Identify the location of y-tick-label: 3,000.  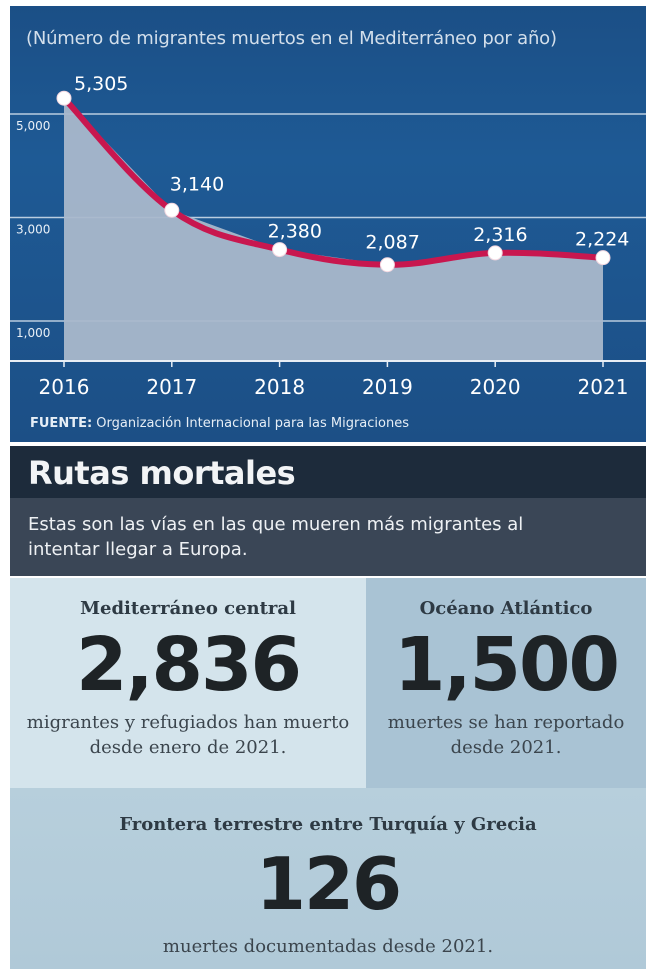
(33, 230).